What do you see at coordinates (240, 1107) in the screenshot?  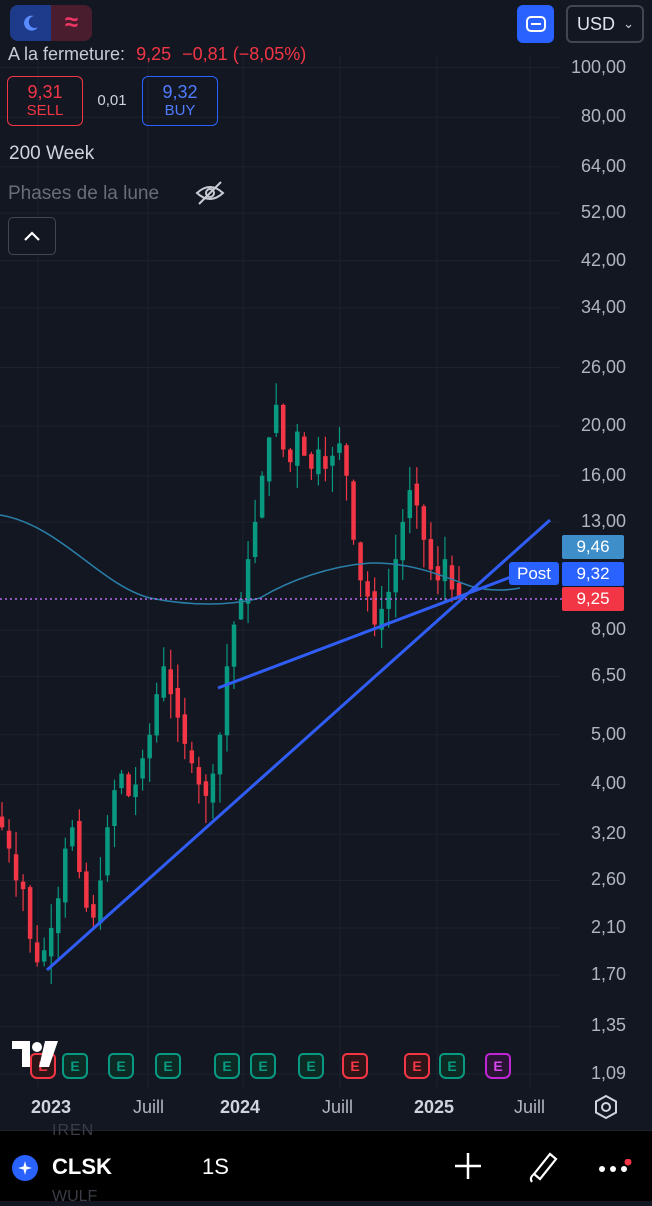 I see `time-label-2024: 2024` at bounding box center [240, 1107].